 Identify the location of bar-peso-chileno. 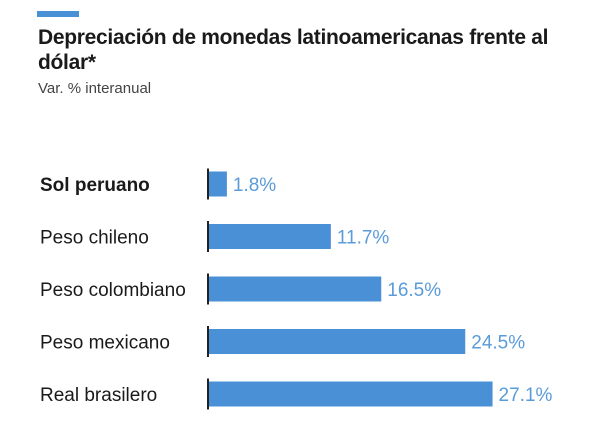
(269, 236).